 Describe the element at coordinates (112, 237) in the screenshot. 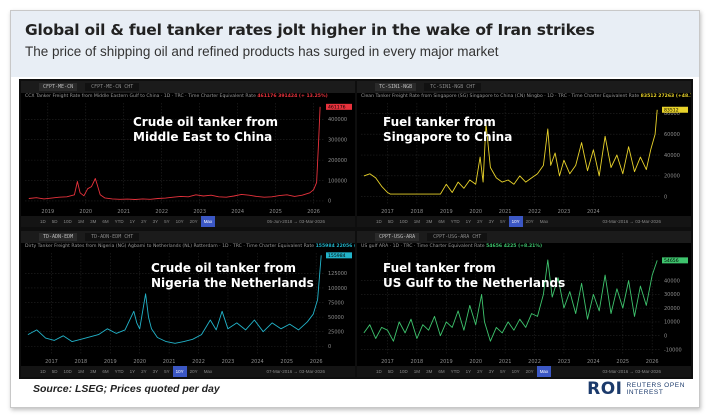

I see `chart-tab: TD-ADN-EDM CHT` at that location.